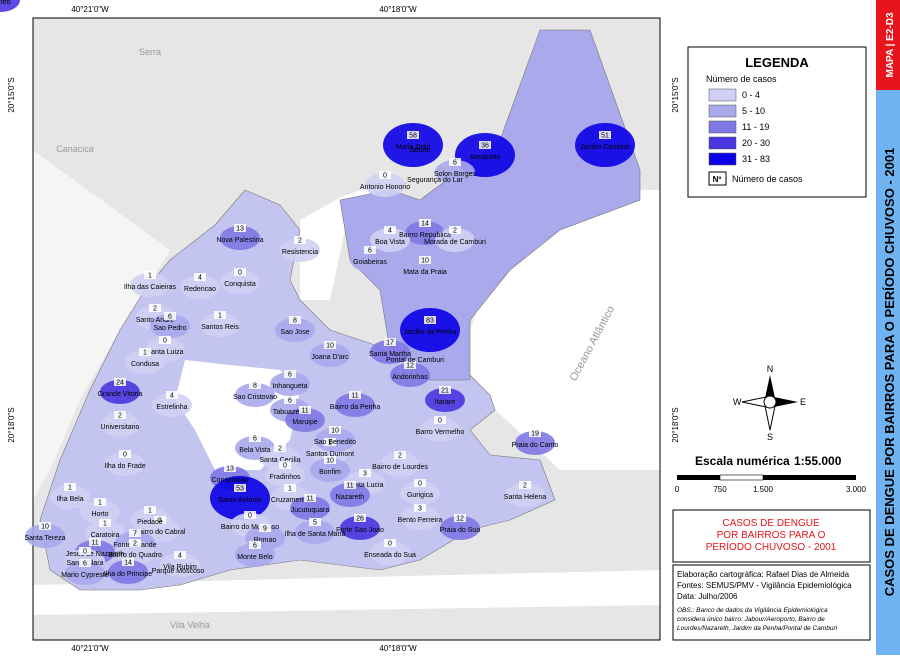  Describe the element at coordinates (239, 240) in the screenshot. I see `neighborhood-name: Nova Palestina` at that location.